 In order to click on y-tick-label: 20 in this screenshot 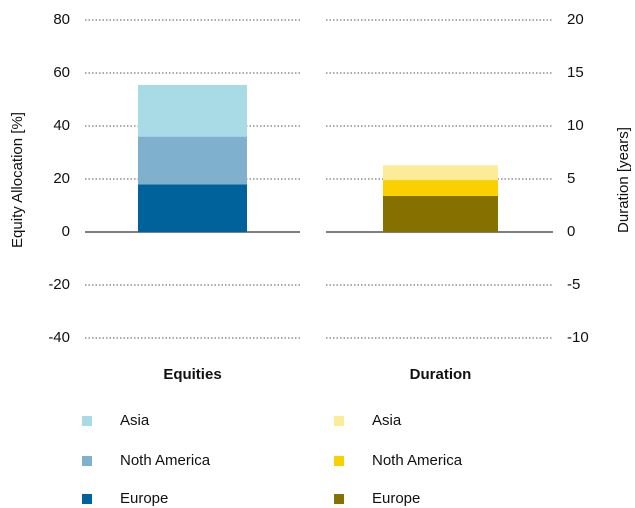, I will do `click(61, 178)`.